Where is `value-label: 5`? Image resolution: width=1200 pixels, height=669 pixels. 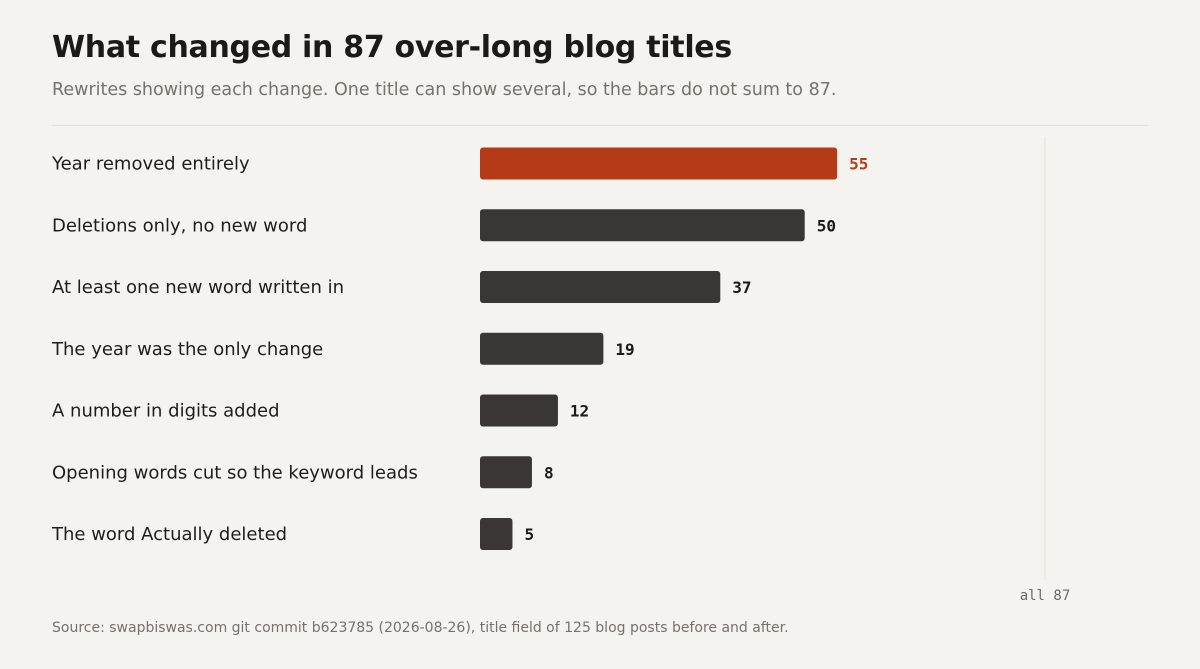 value-label: 5 is located at coordinates (529, 534).